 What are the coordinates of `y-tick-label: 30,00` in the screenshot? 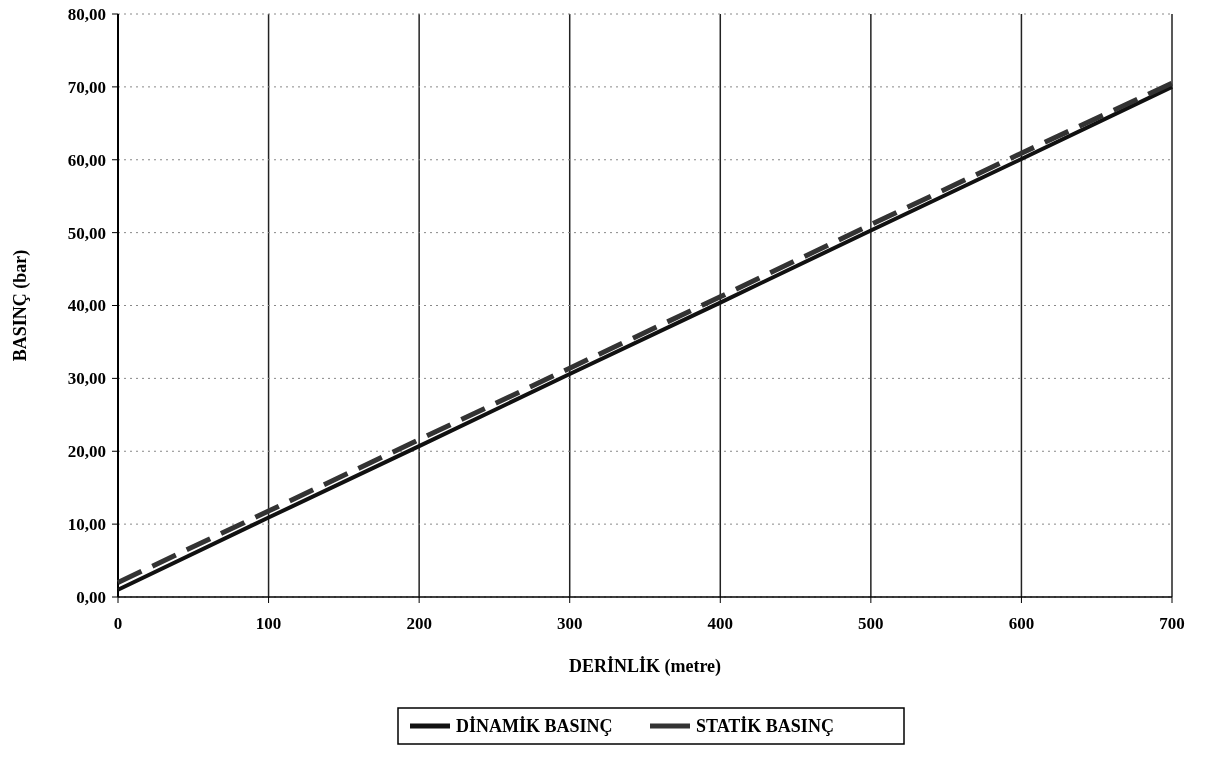 It's located at (86, 379).